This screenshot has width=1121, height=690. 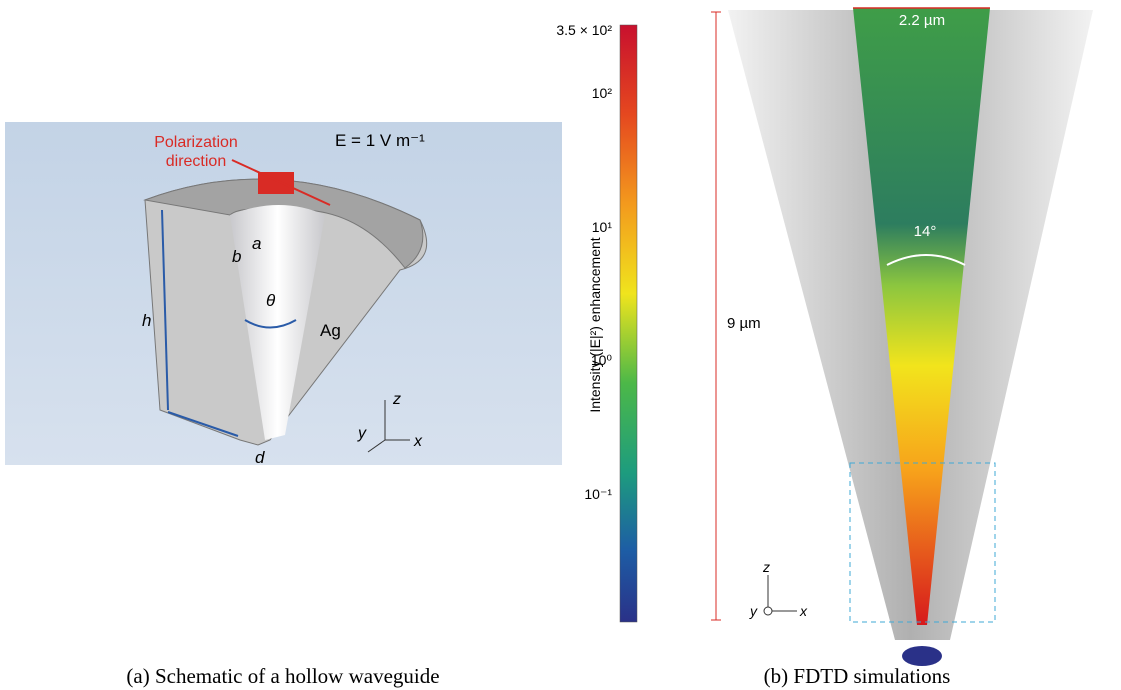 I want to click on label: h, so click(x=146, y=320).